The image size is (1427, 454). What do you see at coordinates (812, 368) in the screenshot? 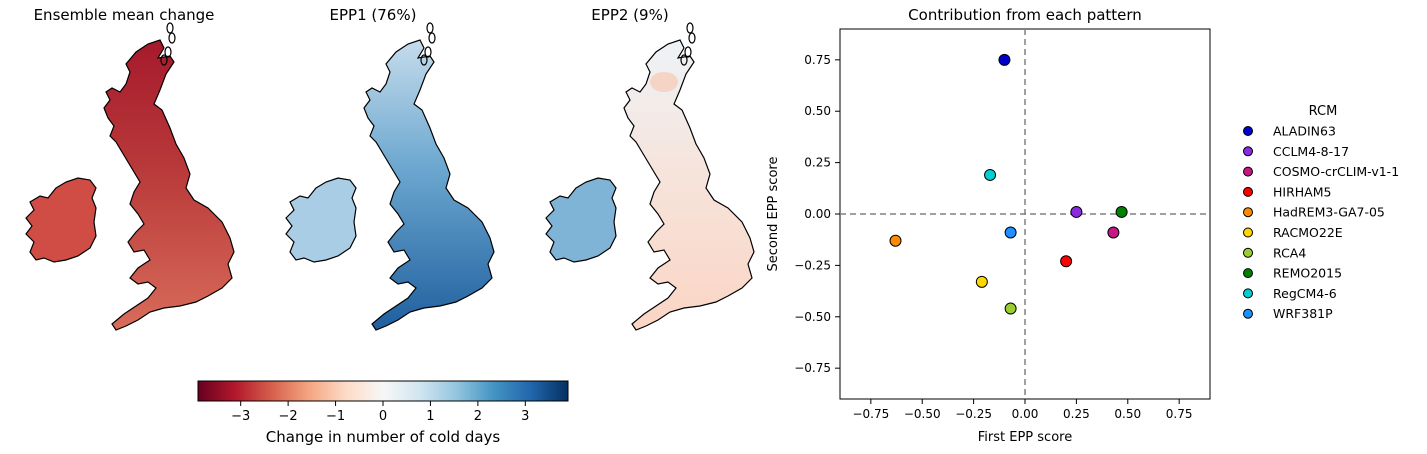
I see `y-tick-label: −0.75` at bounding box center [812, 368].